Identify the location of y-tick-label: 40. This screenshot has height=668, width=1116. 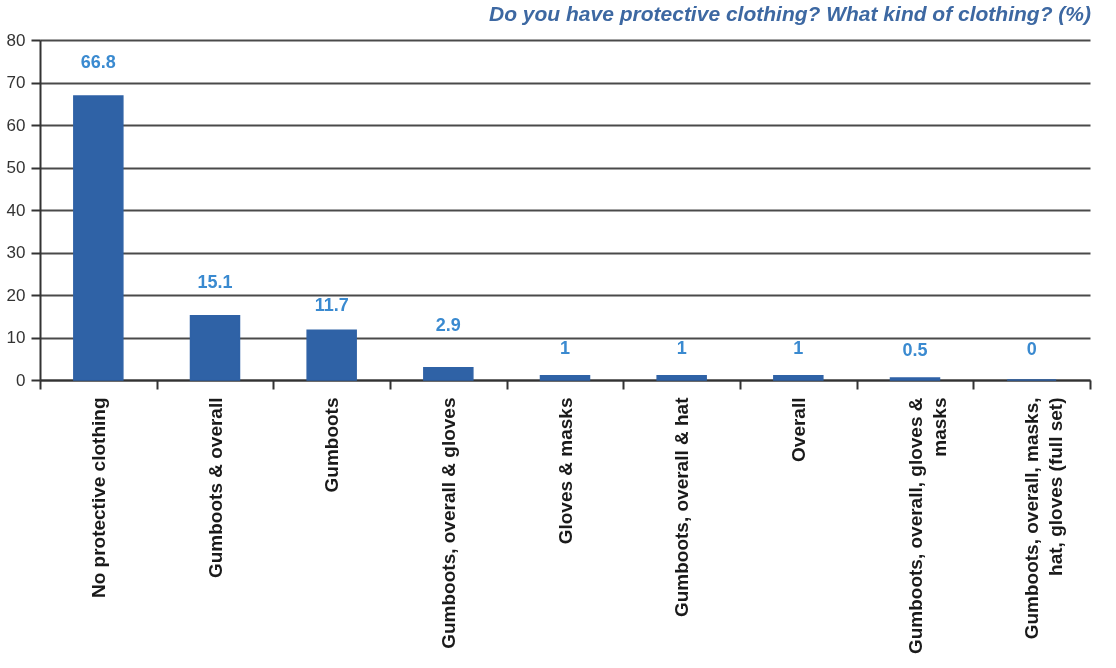
(16, 210).